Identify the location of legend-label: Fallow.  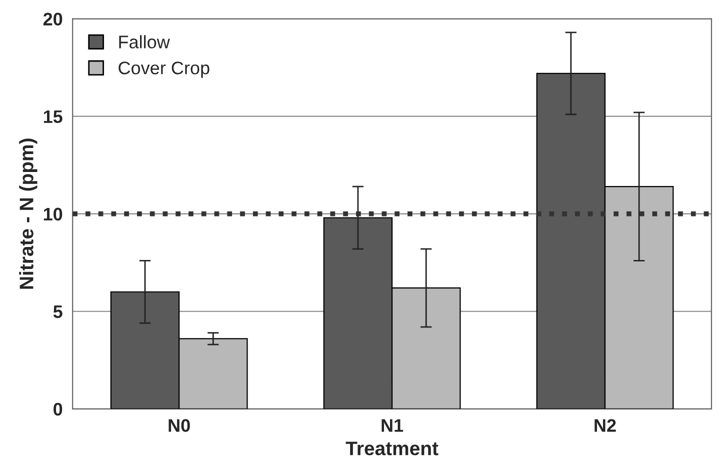
(144, 41).